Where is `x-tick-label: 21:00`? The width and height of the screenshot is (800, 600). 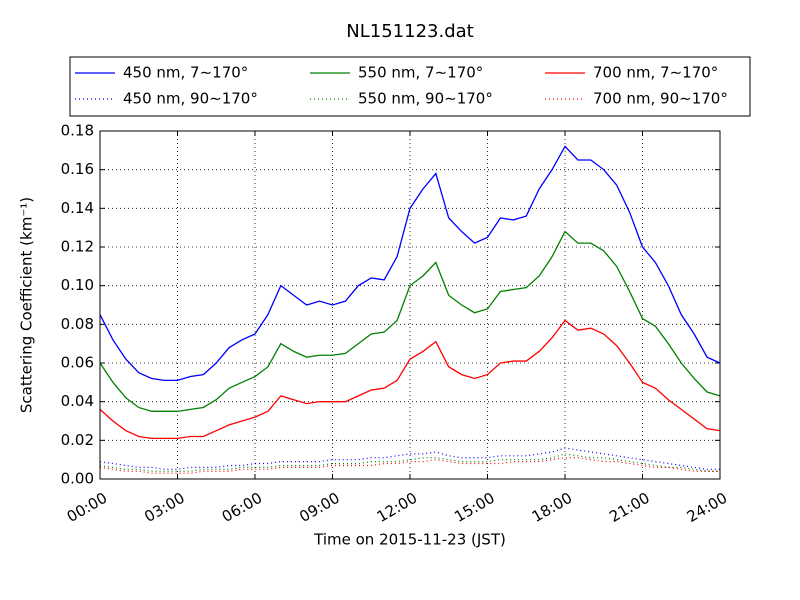 x-tick-label: 21:00 is located at coordinates (629, 507).